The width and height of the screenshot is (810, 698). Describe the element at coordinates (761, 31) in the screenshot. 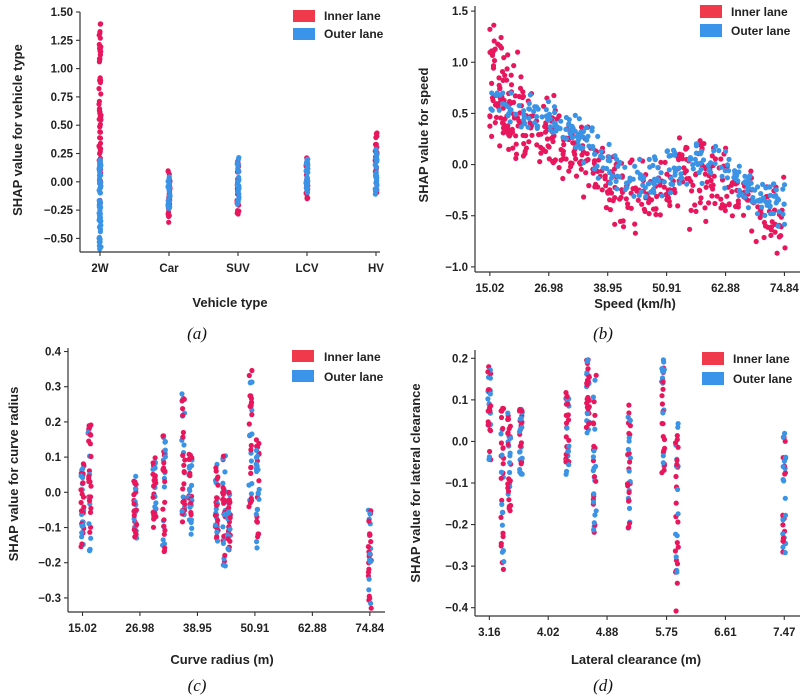

I see `b-legend-outer-label: Outer lane` at that location.